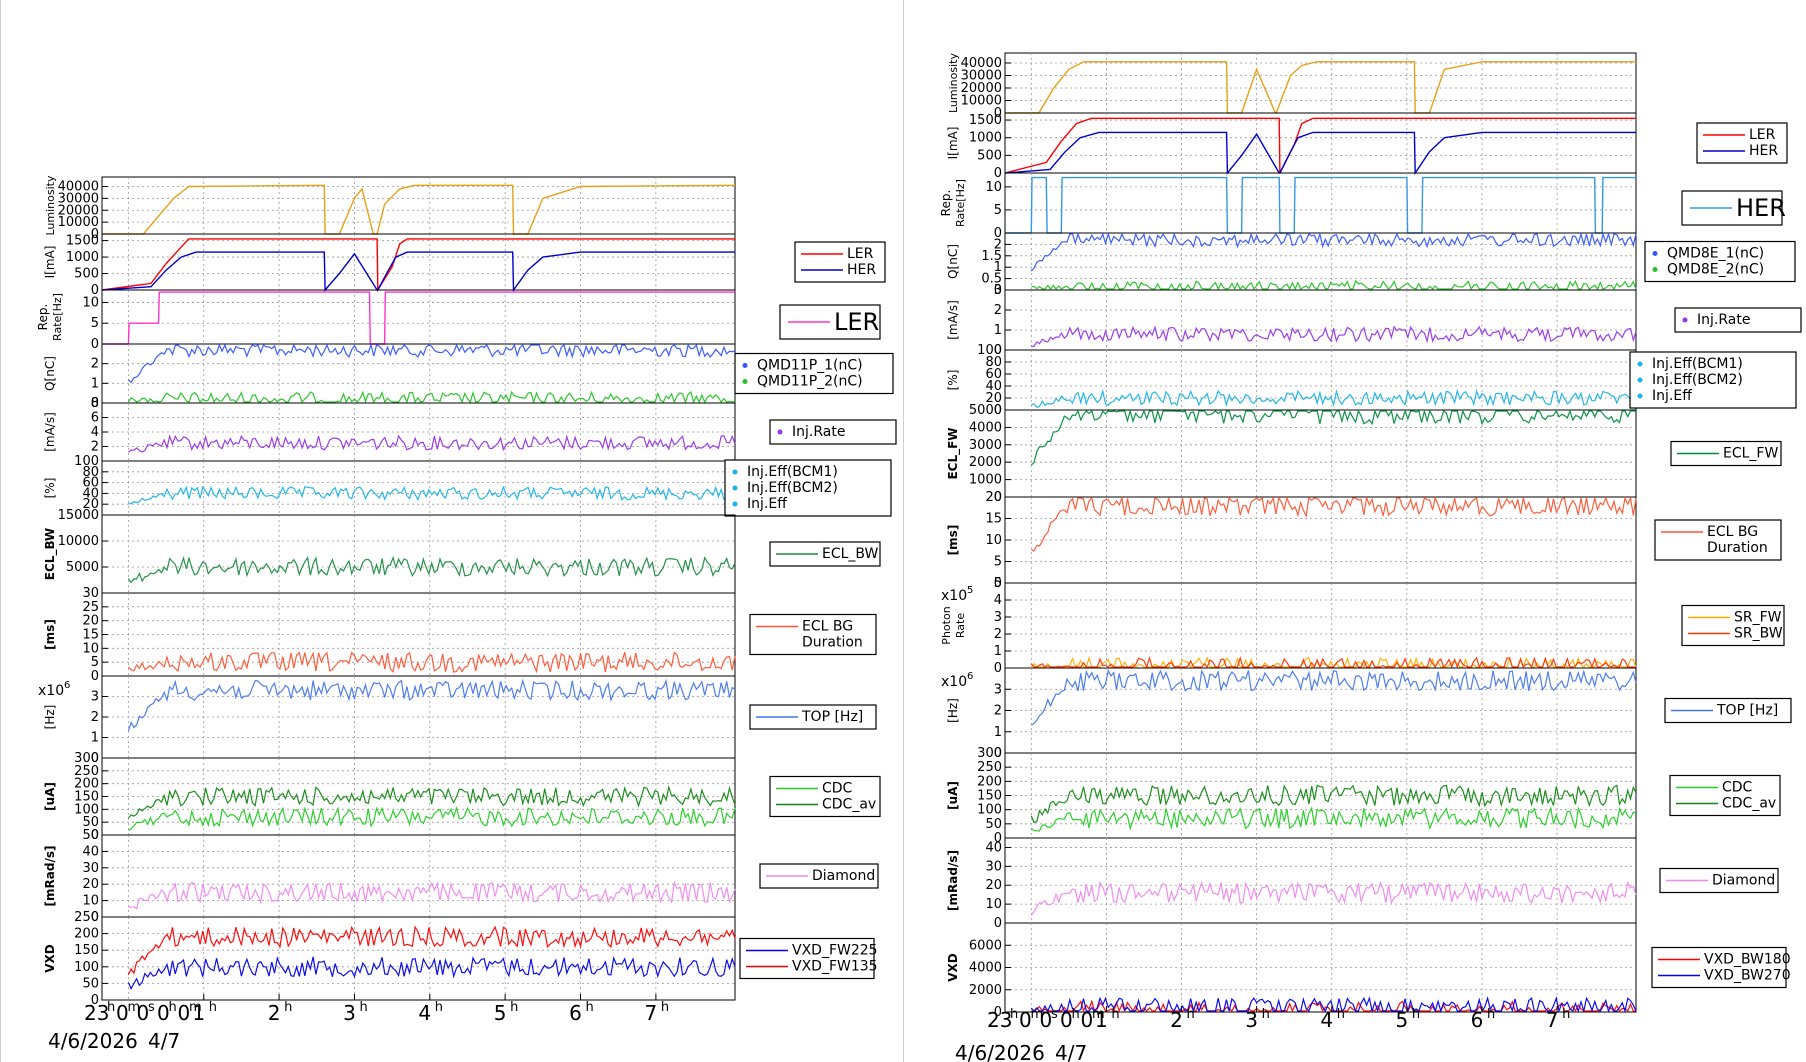  Describe the element at coordinates (95, 403) in the screenshot. I see `y-tick-label: 8` at that location.